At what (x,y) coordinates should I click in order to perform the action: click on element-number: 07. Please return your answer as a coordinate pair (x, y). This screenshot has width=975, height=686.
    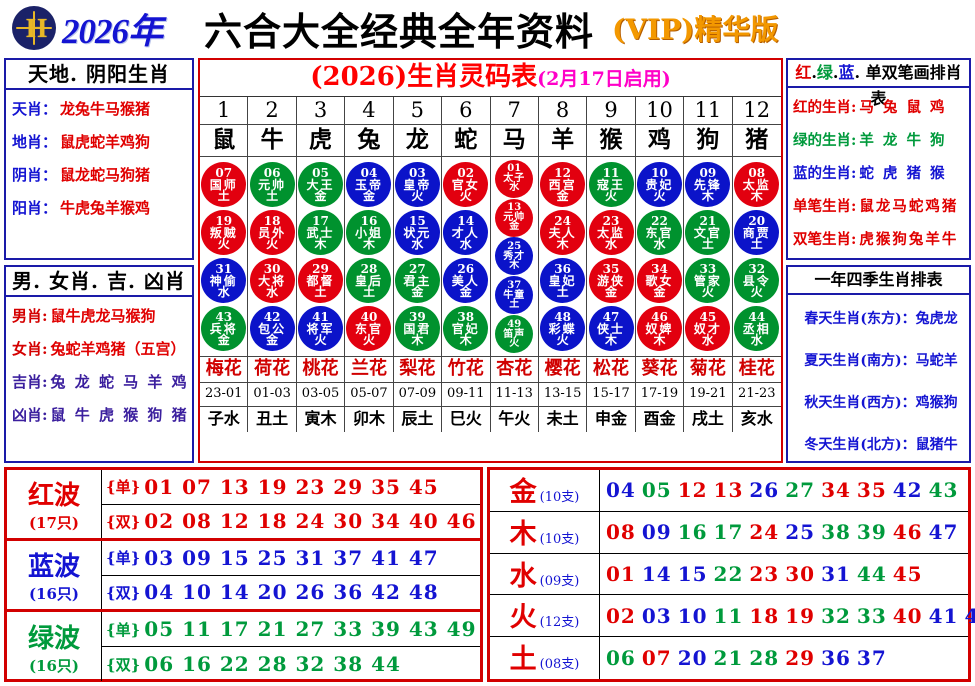
    Looking at the image, I should click on (656, 658).